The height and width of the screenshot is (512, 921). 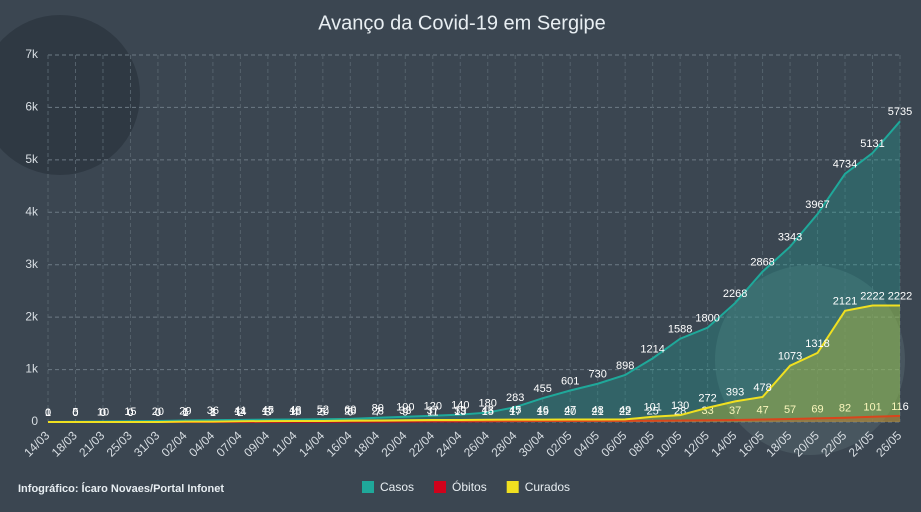 What do you see at coordinates (586, 443) in the screenshot?
I see `x-tick-label: 04/05` at bounding box center [586, 443].